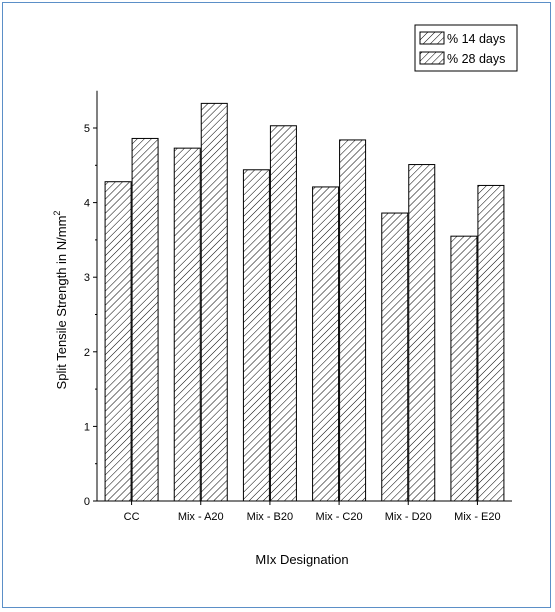  Describe the element at coordinates (476, 39) in the screenshot. I see `legend-label: % 14 days` at that location.